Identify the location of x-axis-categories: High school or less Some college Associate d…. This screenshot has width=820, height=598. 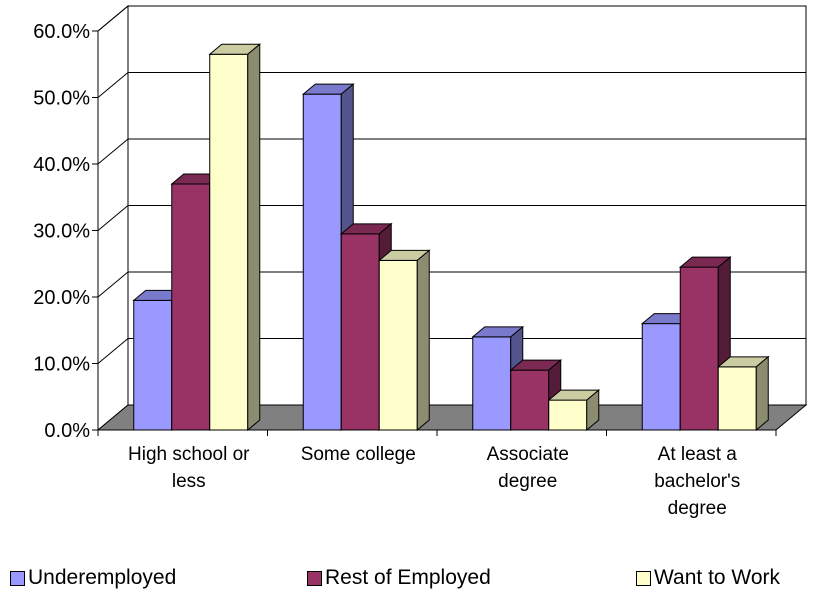
(437, 474).